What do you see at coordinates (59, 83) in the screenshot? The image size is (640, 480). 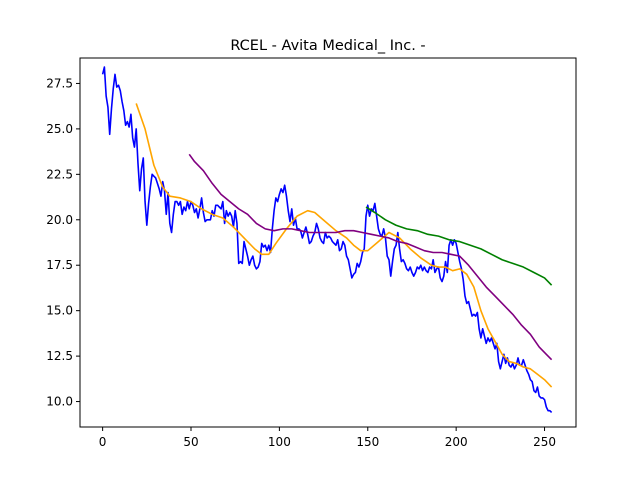 I see `y-tick-label: 27.5` at bounding box center [59, 83].